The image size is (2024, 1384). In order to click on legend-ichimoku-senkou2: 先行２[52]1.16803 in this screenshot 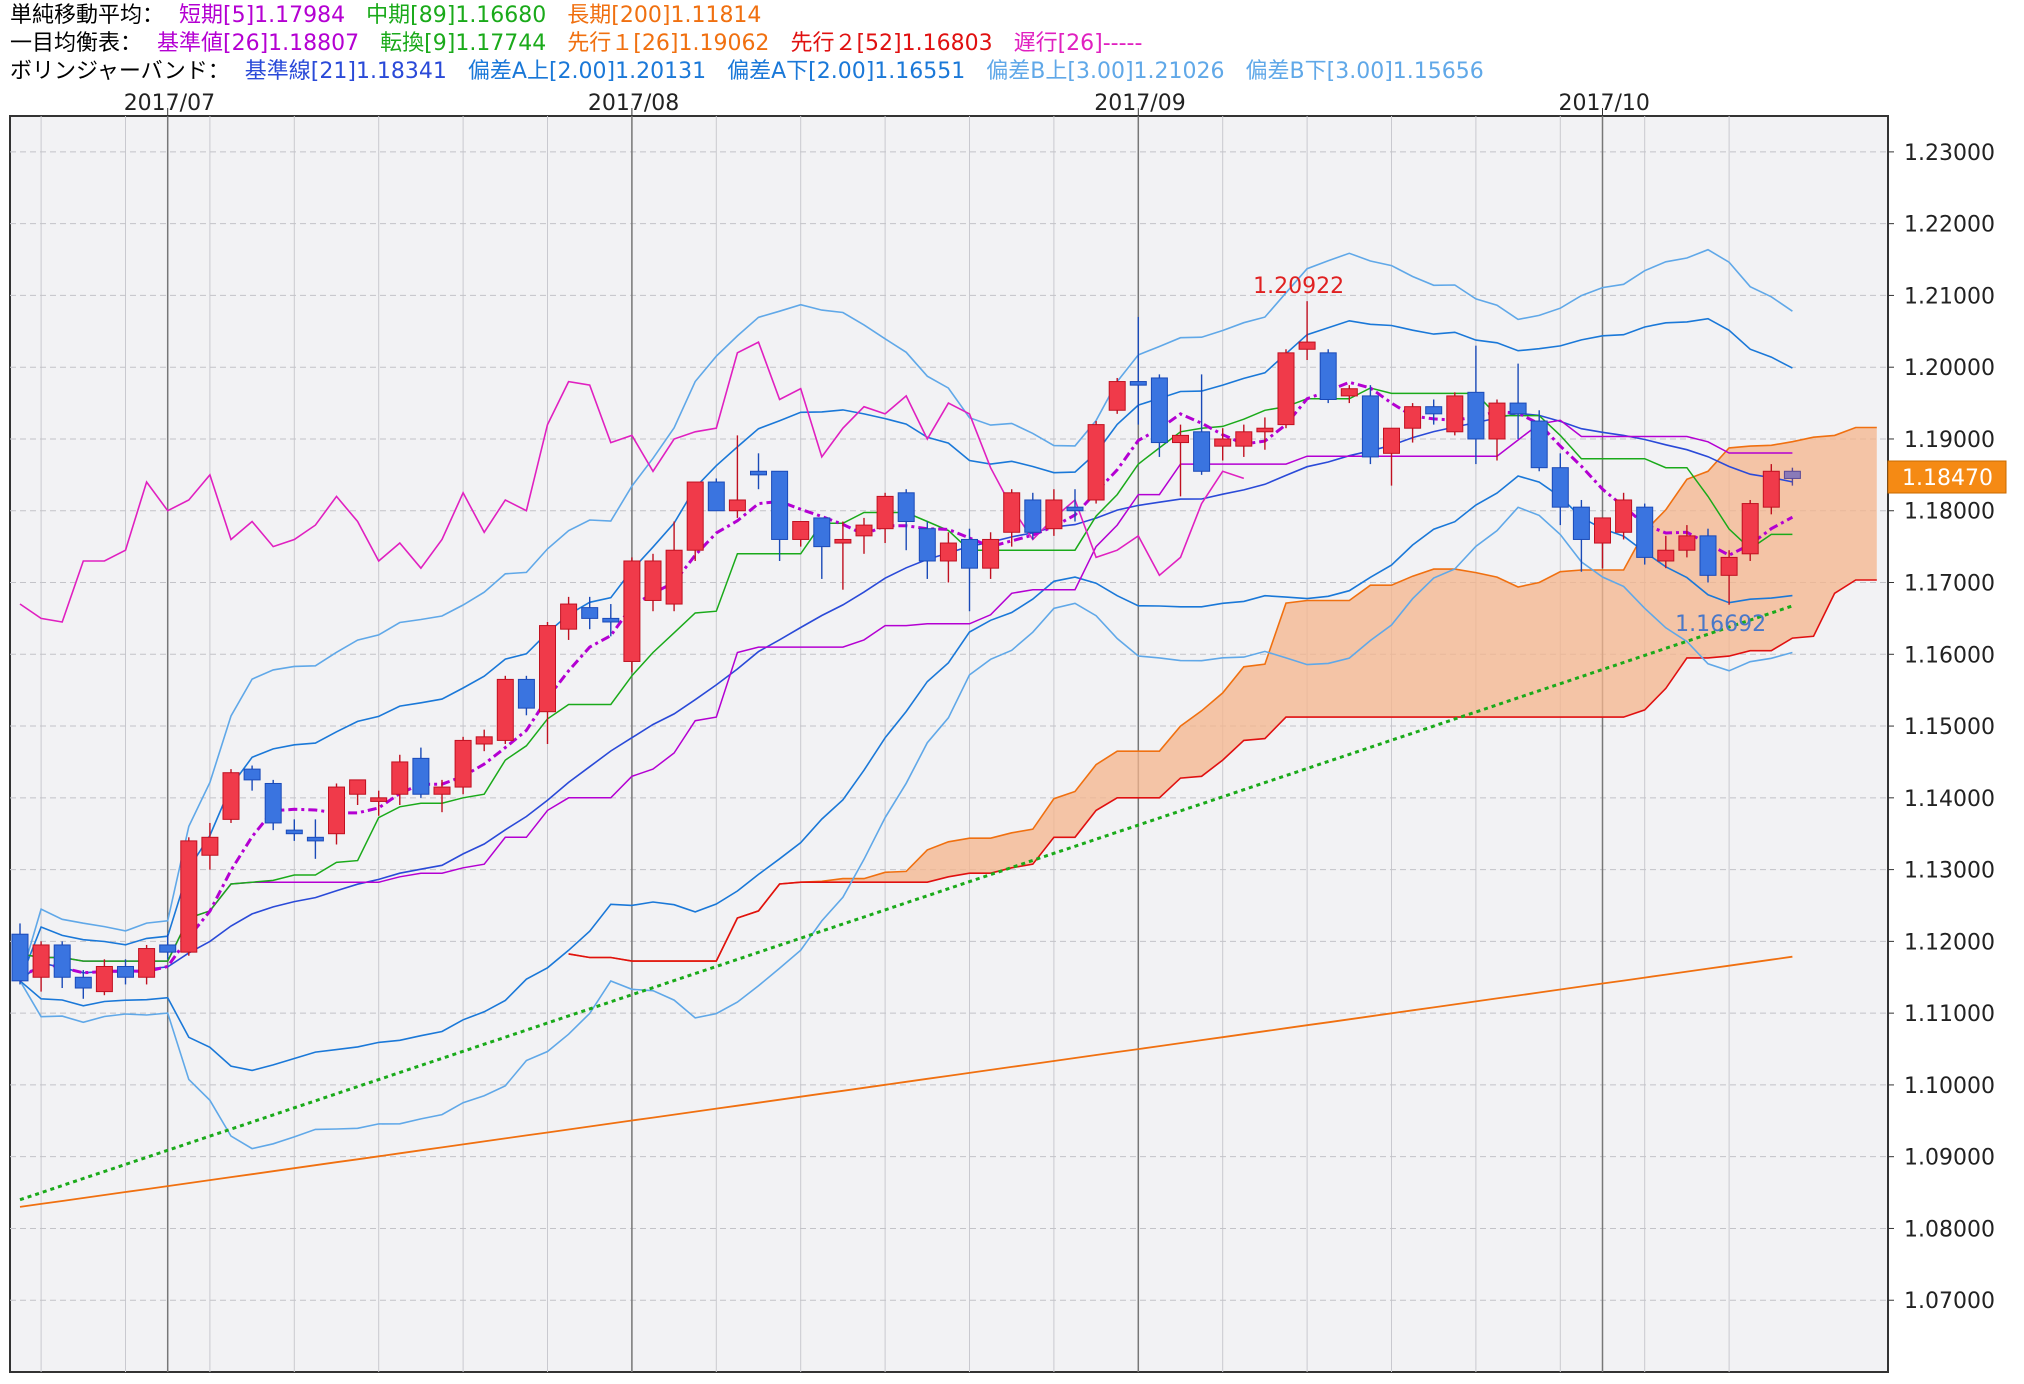, I will do `click(891, 43)`.